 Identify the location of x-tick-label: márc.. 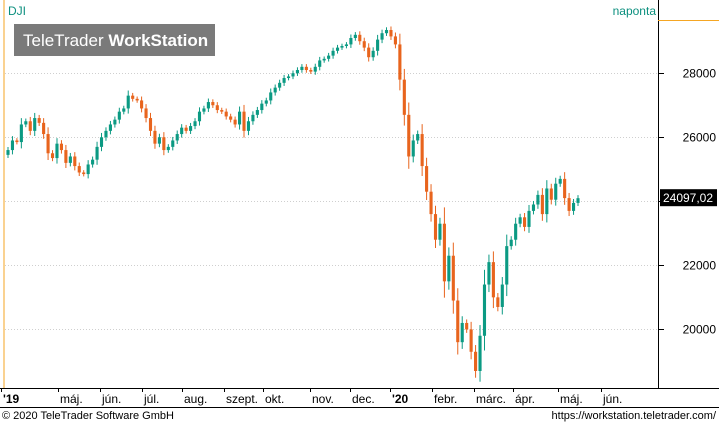
(491, 399).